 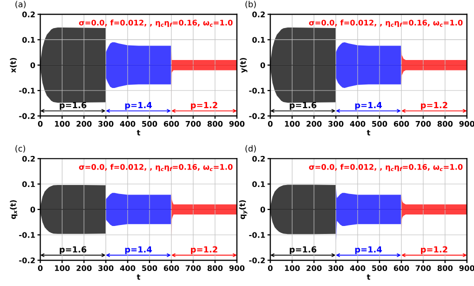 What do you see at coordinates (20, 149) in the screenshot?
I see `text: (c)` at bounding box center [20, 149].